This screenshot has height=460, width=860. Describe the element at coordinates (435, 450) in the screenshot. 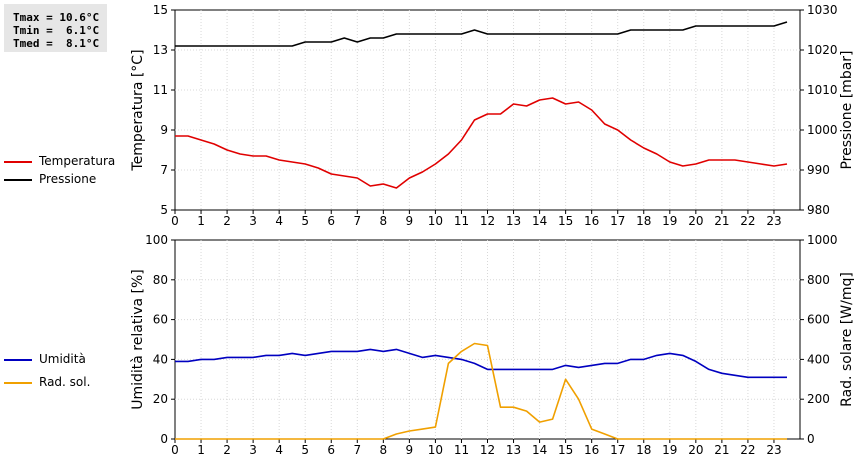

I see `bottom-chart-x-tick-label: 10` at that location.